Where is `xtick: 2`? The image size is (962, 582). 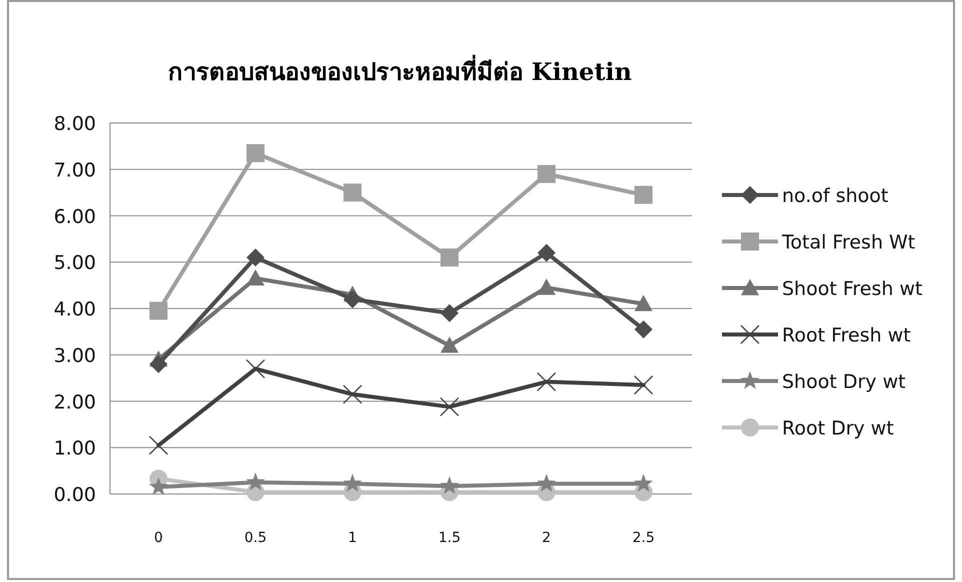 xtick: 2 is located at coordinates (546, 538).